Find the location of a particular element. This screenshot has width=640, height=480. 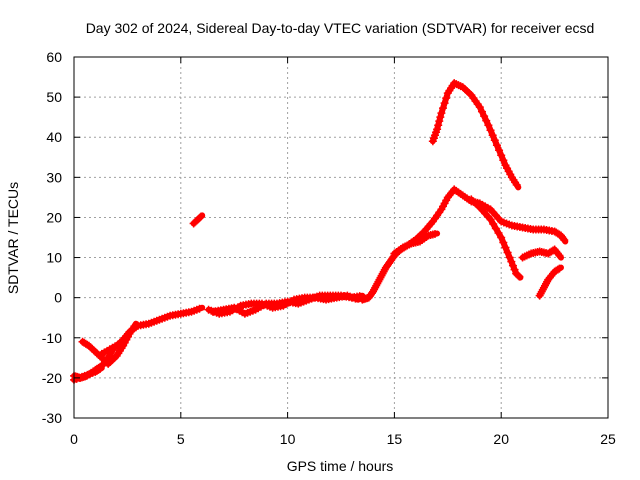

series-rise-segment is located at coordinates (463, 244).